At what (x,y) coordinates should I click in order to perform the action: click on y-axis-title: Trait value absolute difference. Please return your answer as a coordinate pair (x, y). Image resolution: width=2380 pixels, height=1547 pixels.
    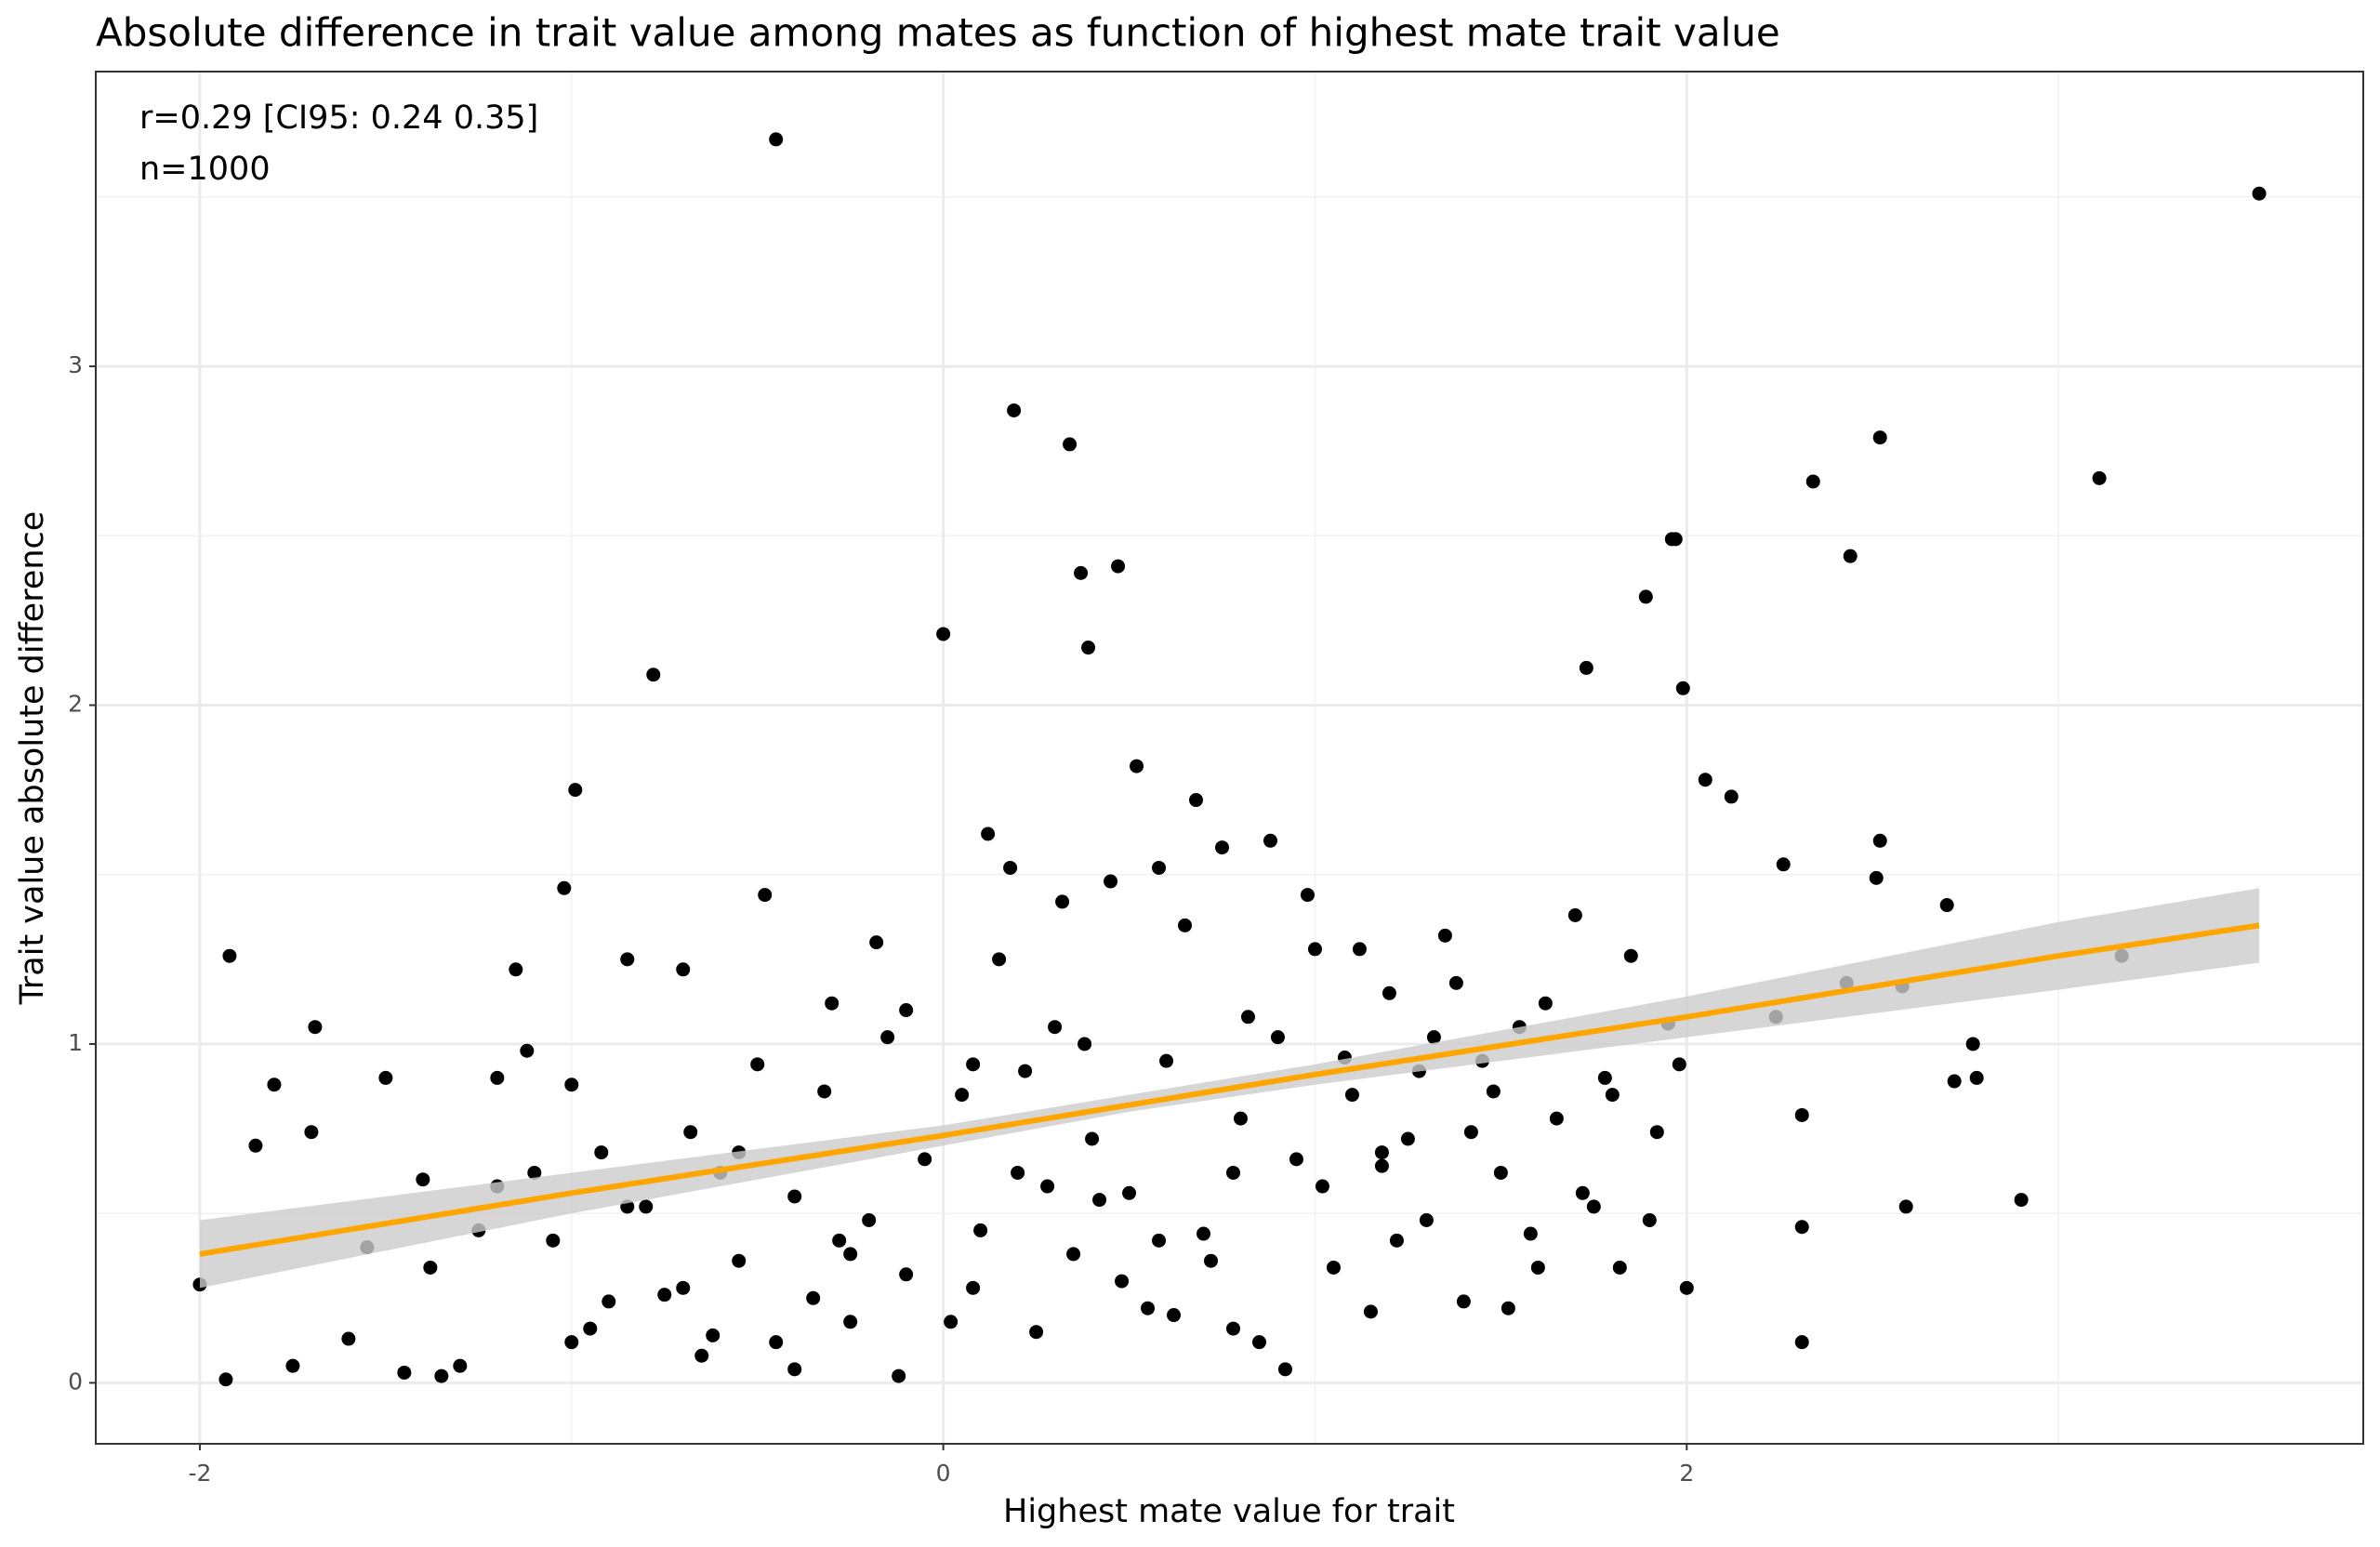
    Looking at the image, I should click on (32, 758).